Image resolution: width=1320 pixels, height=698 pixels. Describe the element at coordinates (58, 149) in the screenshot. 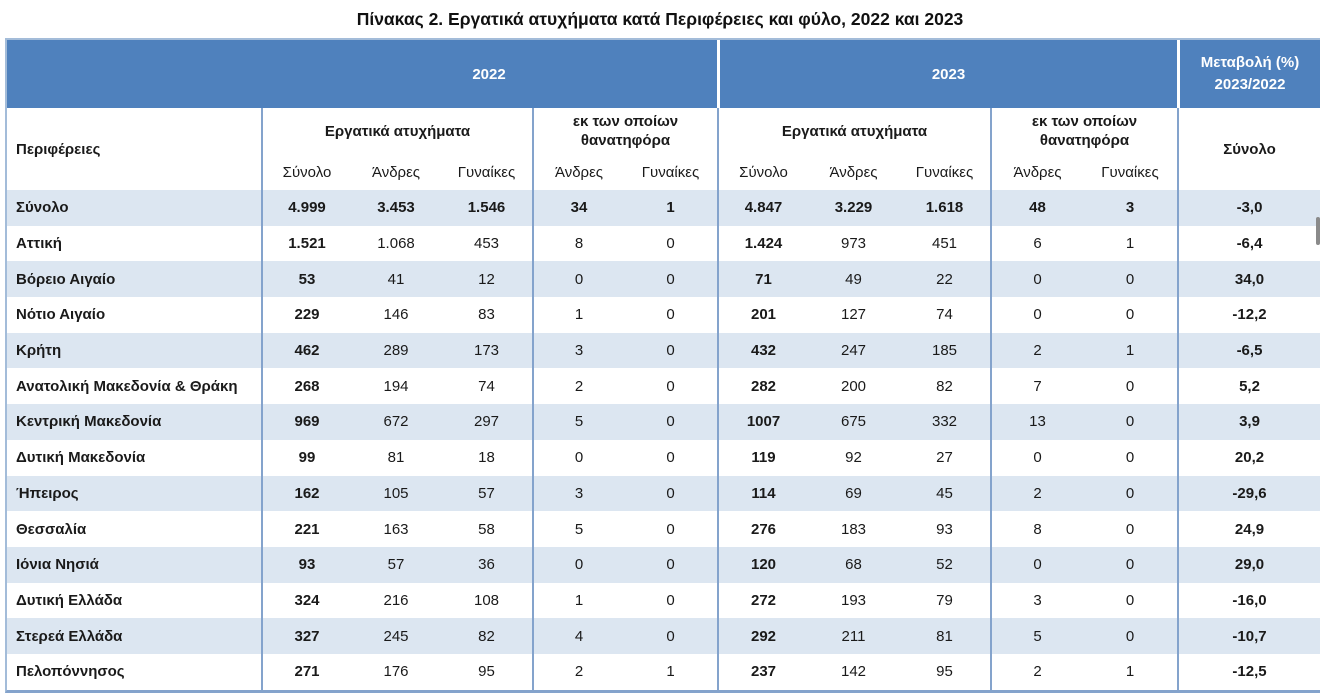

I see `regions-column-header: Περιφέρειες` at that location.